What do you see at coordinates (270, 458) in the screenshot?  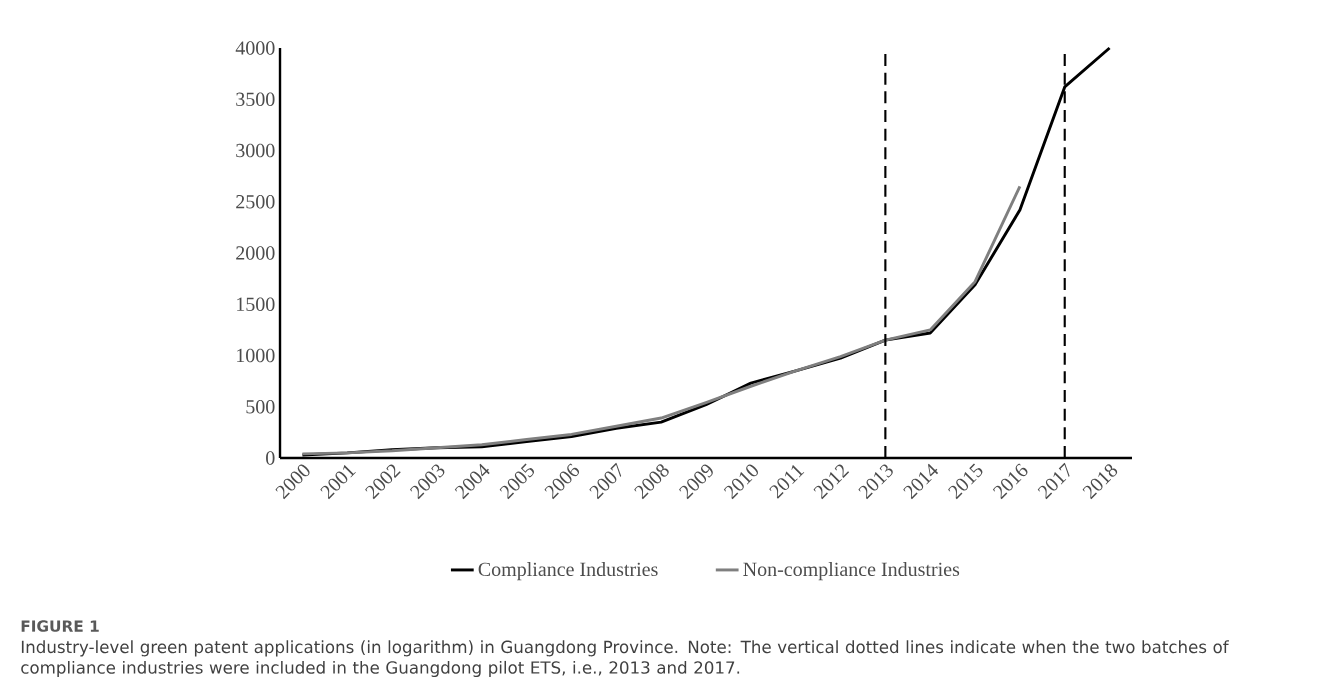 I see `y-tick-label: 0` at bounding box center [270, 458].